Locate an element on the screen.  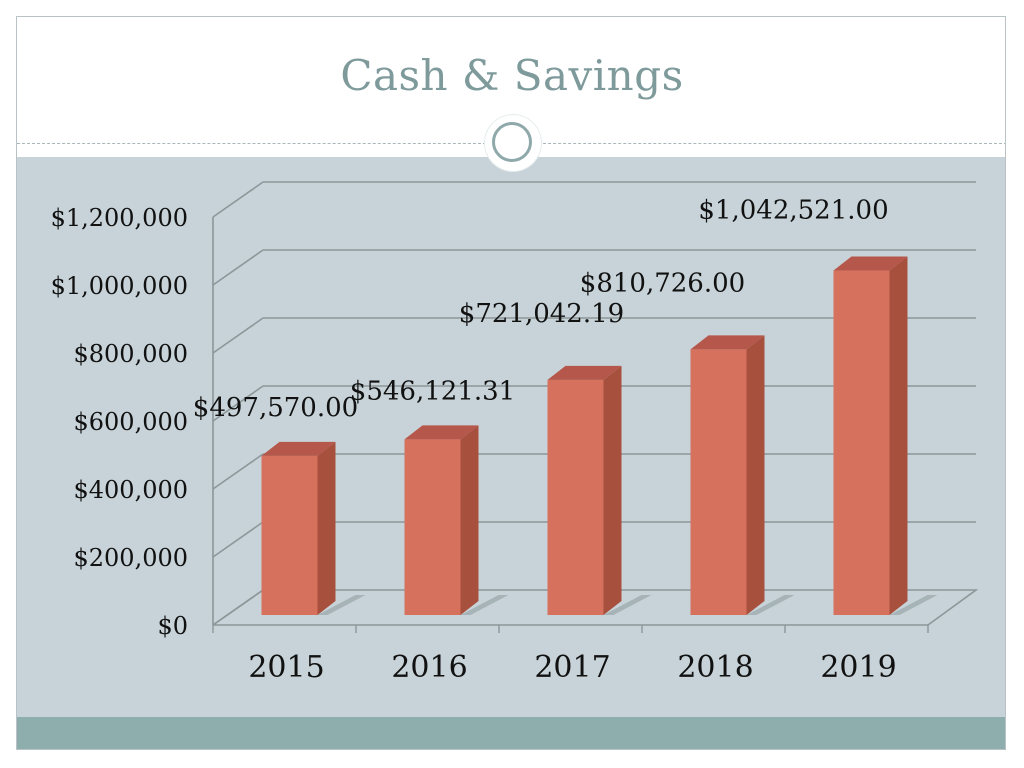
y-tick-label: $800,000 is located at coordinates (130, 354).